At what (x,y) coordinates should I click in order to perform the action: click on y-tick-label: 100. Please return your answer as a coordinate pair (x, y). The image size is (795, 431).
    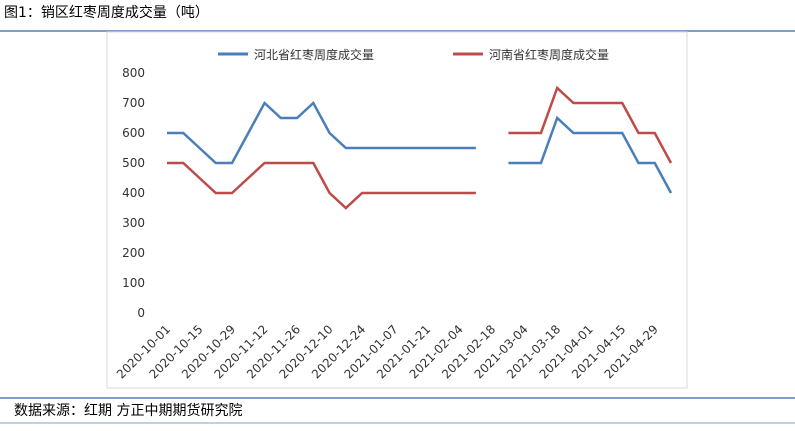
    Looking at the image, I should click on (133, 283).